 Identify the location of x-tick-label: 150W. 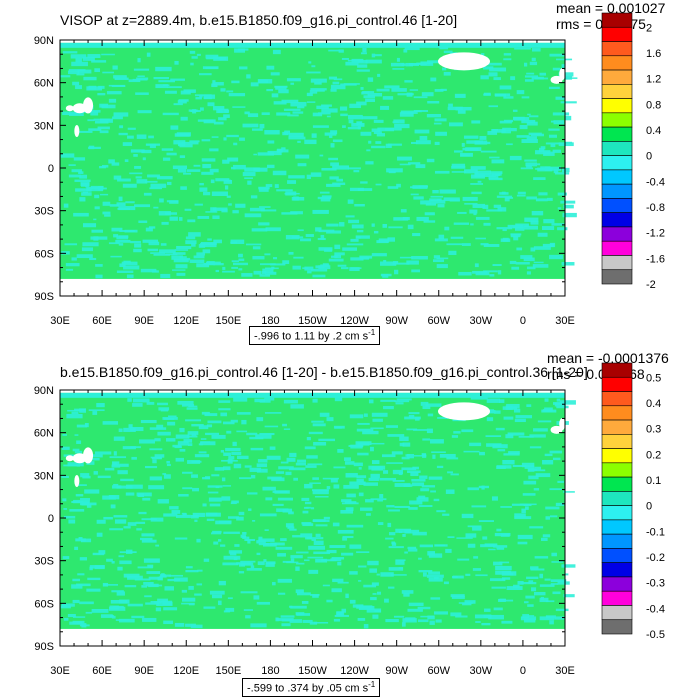
(312, 321).